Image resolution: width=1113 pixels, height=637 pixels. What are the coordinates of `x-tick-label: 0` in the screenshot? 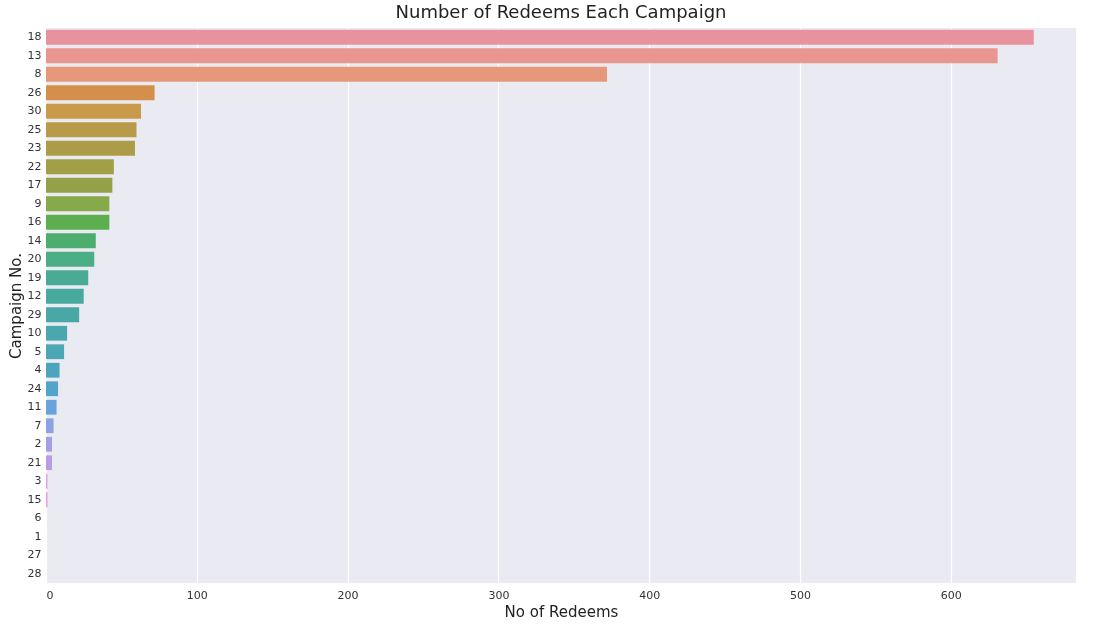 It's located at (50, 595).